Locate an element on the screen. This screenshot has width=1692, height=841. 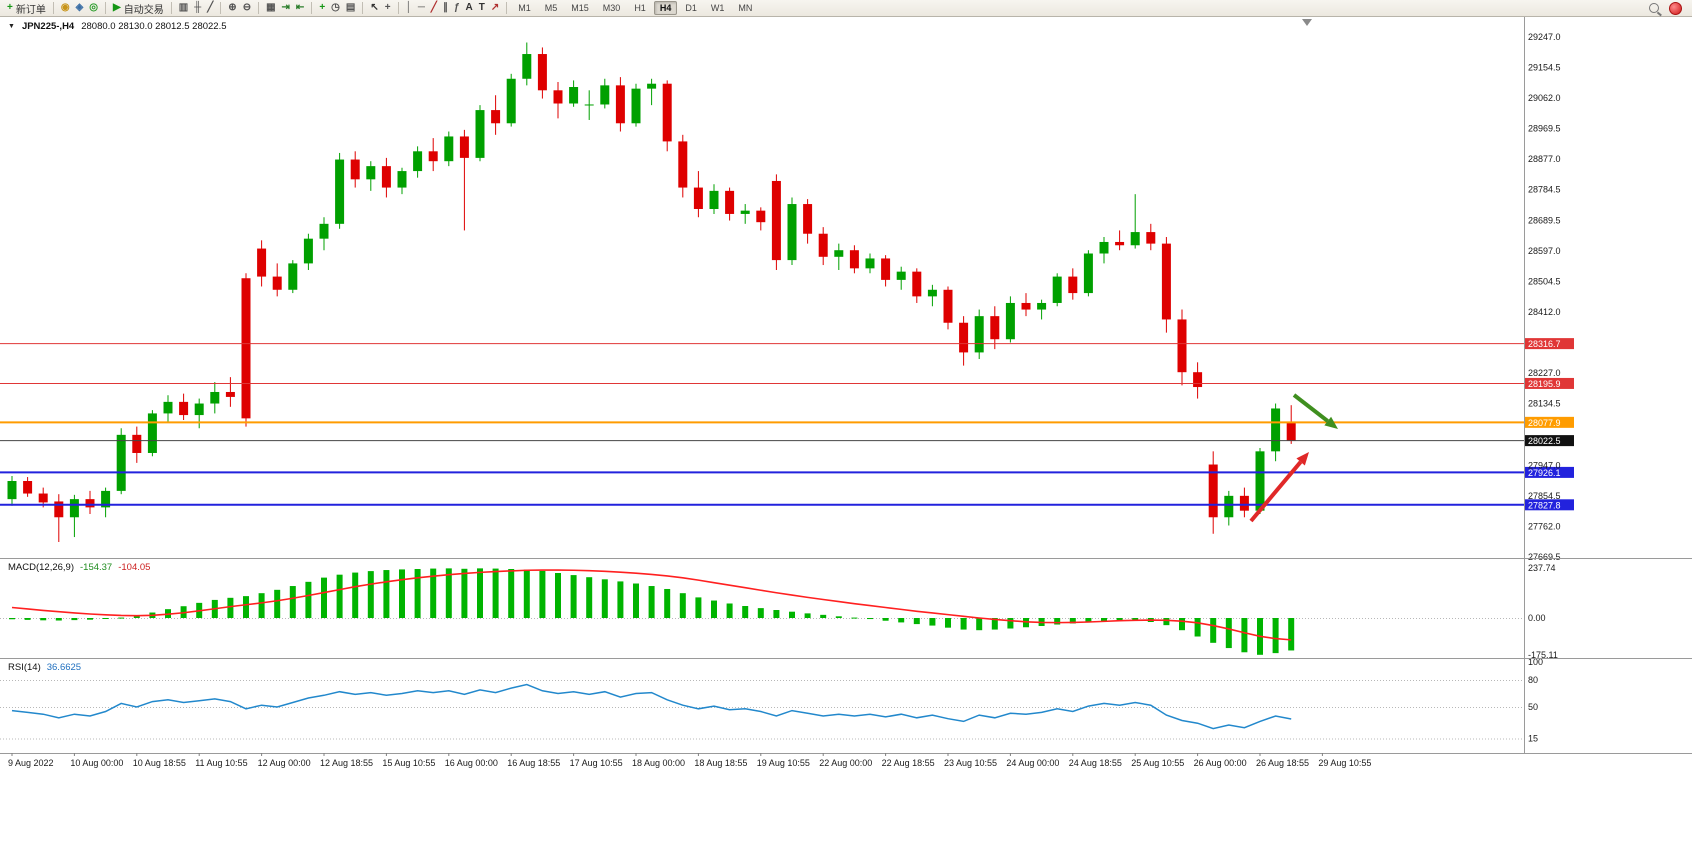
svg-text: 27926.1 is located at coordinates (1544, 473).